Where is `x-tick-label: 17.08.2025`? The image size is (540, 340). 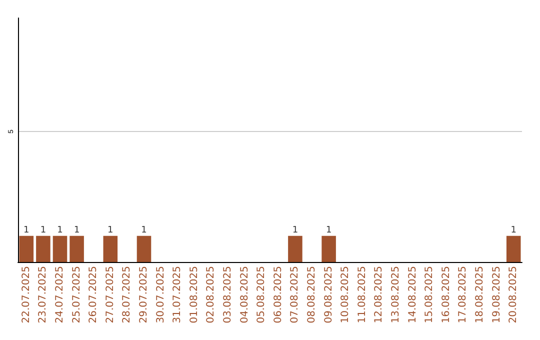 x-tick-label: 17.08.2025 is located at coordinates (463, 295).